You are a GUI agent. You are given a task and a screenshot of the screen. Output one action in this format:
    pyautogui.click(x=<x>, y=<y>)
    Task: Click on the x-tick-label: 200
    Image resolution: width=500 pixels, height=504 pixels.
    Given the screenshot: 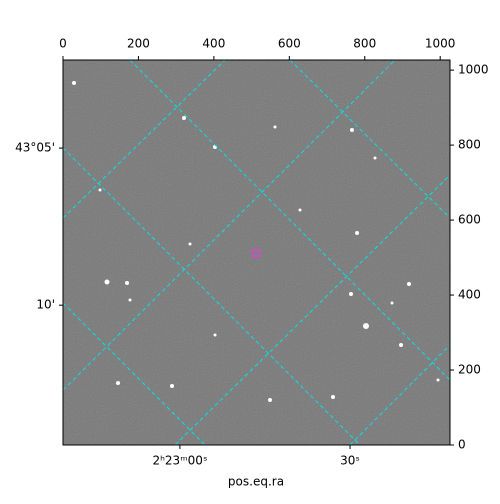 What is the action you would take?
    pyautogui.click(x=138, y=44)
    